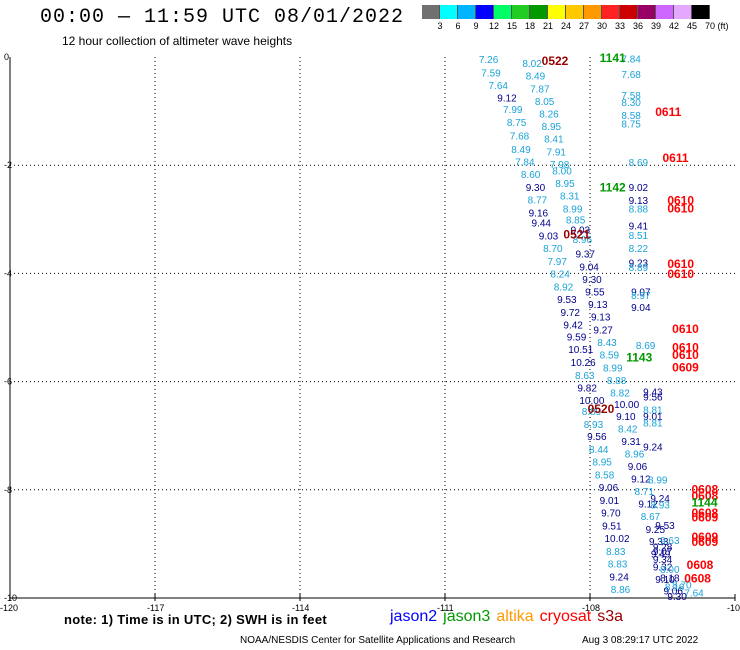  Describe the element at coordinates (542, 224) in the screenshot. I see `wave-height-value: 9.44` at that location.